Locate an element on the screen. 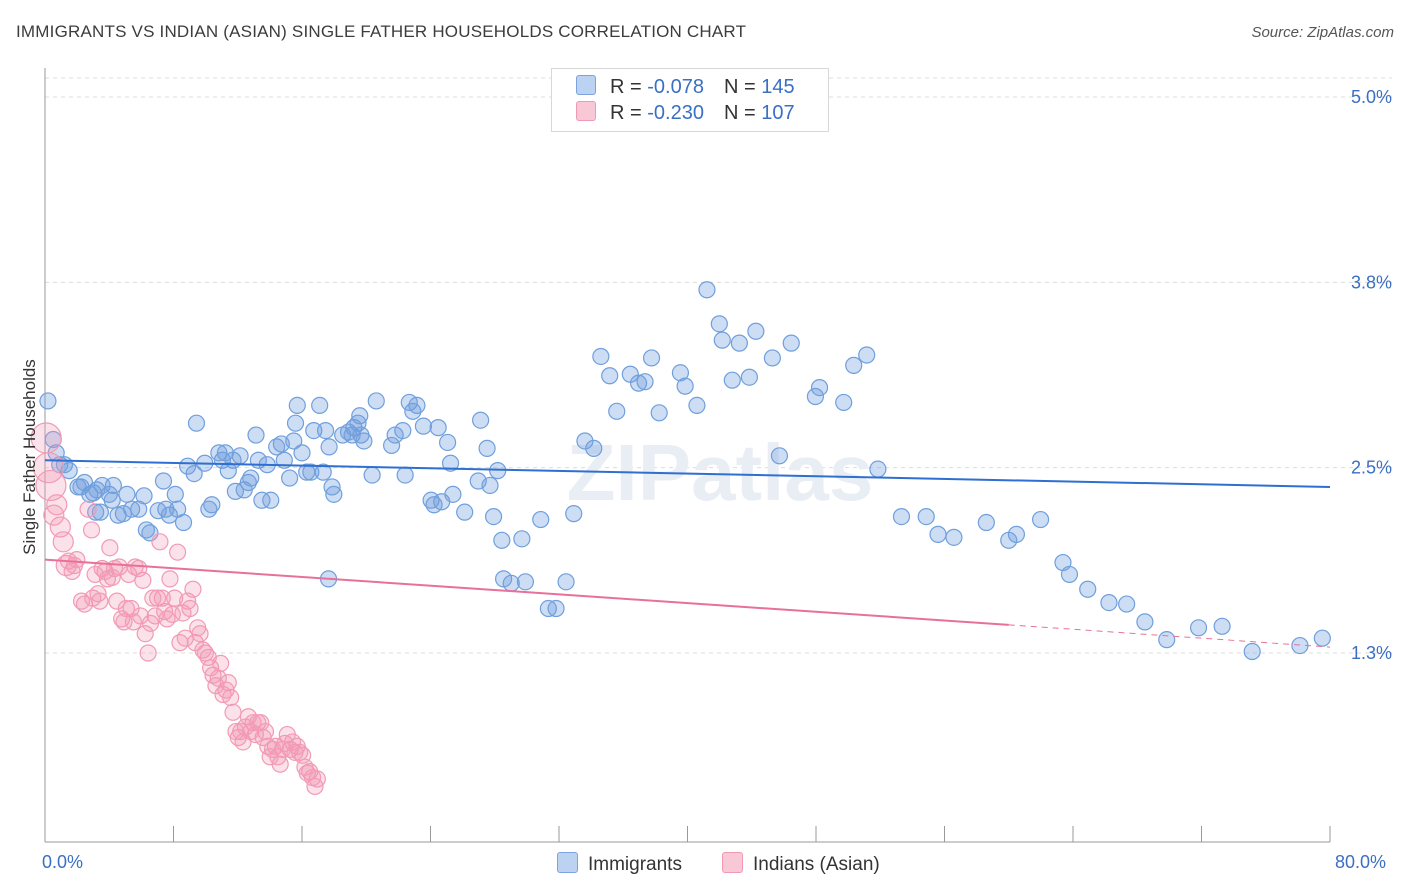  legend-row-indians: R = -0.230 N = 107 is located at coordinates (685, 114).